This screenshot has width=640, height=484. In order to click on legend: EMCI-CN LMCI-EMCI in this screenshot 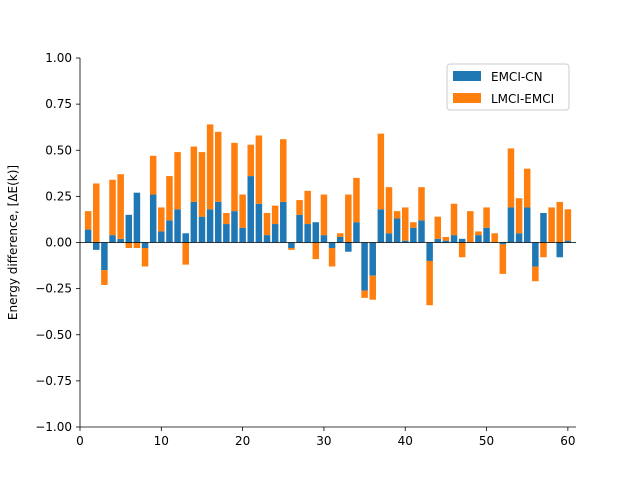, I will do `click(508, 87)`.